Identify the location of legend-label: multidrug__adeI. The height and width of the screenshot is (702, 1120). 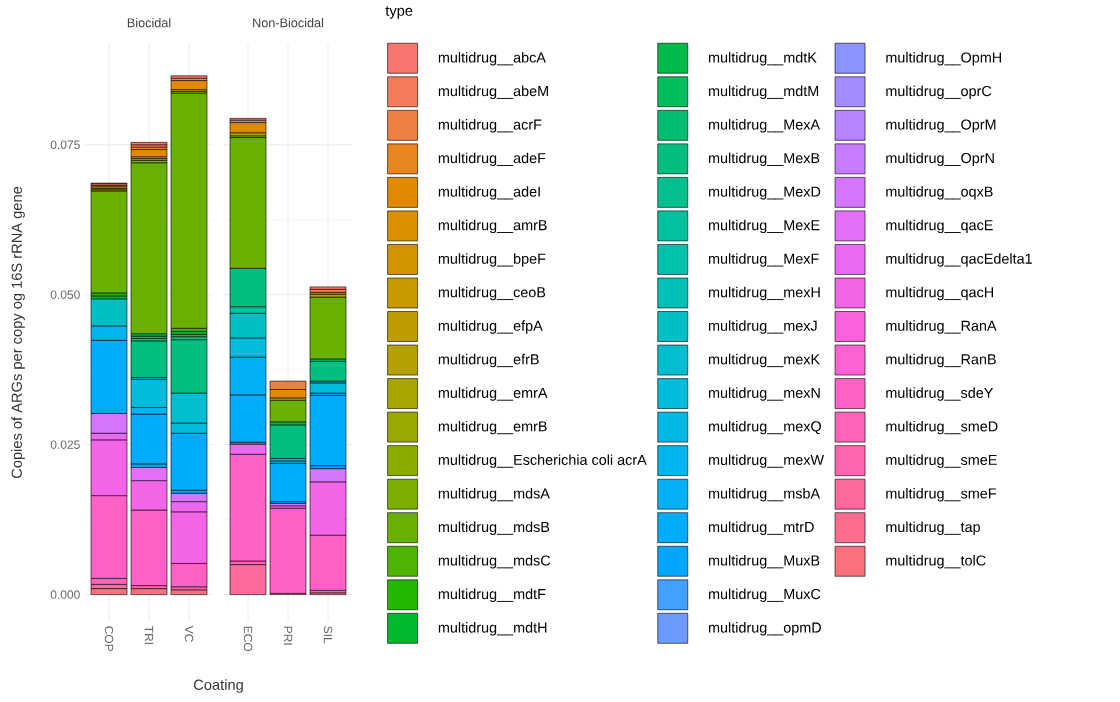
(489, 193).